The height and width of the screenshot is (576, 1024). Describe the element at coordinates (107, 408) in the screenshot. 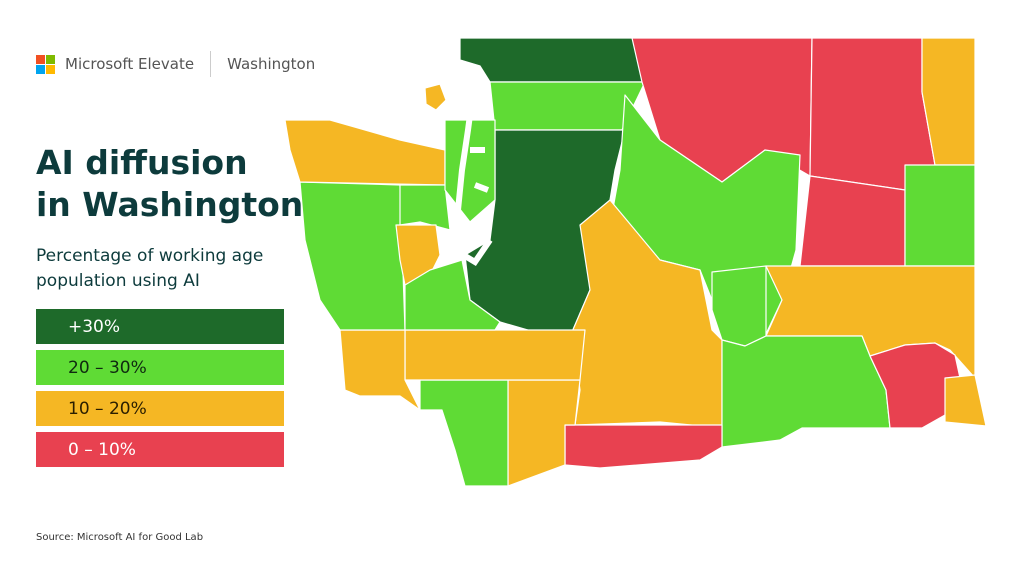

I see `legend-label: 10 – 20%` at that location.